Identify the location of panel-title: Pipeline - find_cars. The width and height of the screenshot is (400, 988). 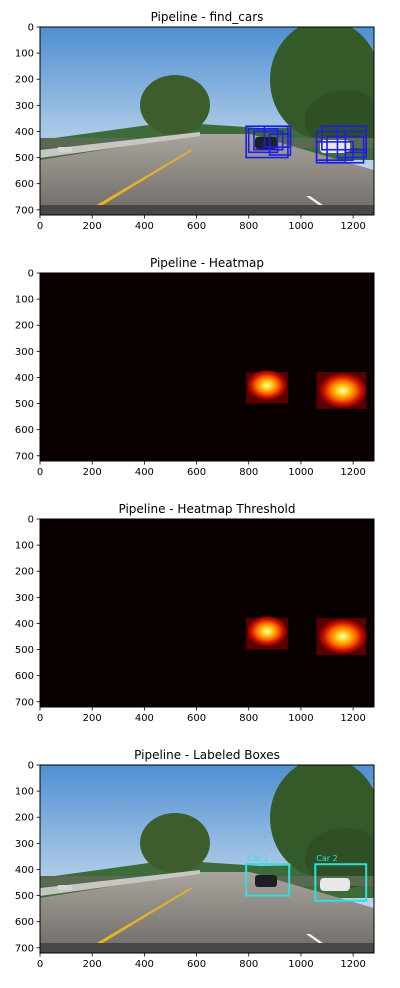
(207, 17).